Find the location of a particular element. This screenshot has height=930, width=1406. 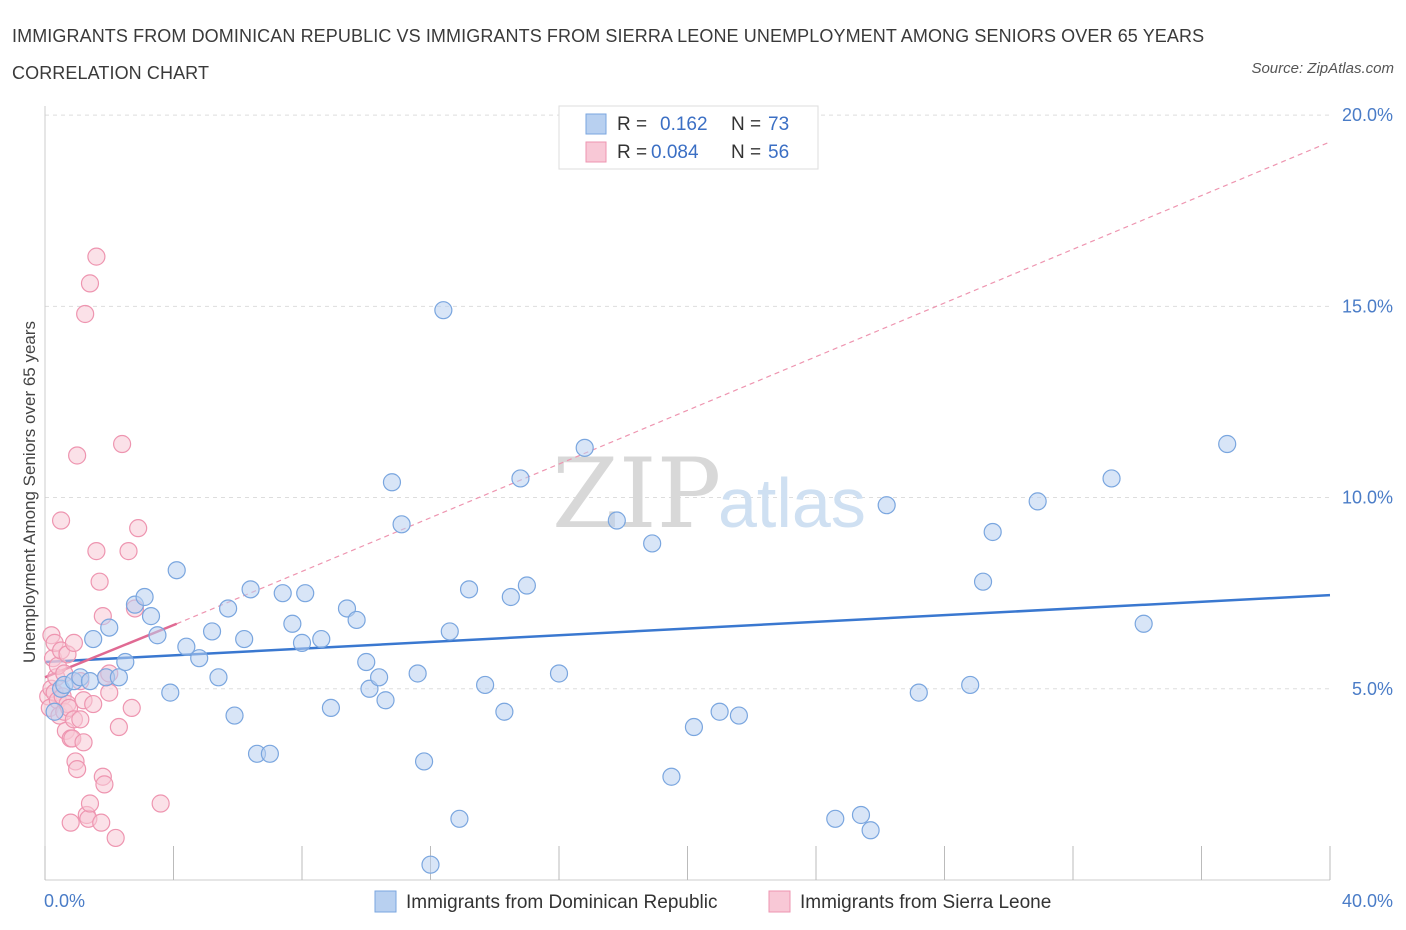

x-tick-label-max: 40.0% is located at coordinates (1367, 901).